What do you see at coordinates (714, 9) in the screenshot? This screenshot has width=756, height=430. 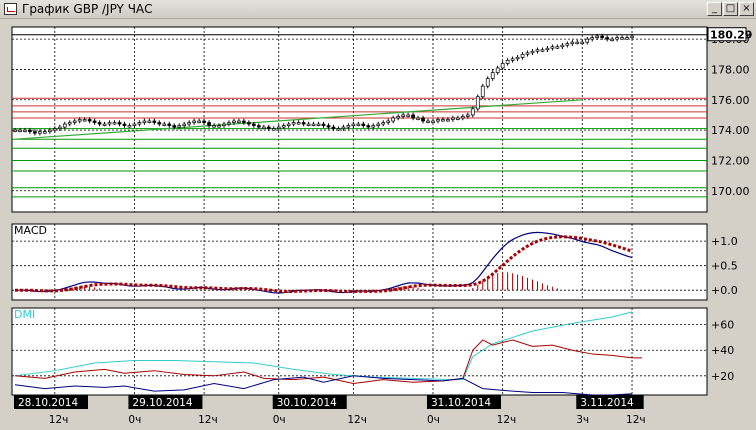 I see `minimize-button: _` at bounding box center [714, 9].